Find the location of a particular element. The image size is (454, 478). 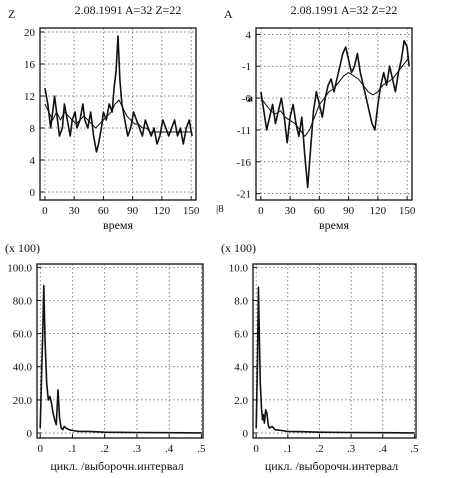

y-tick-label: 2.0 is located at coordinates (241, 401).